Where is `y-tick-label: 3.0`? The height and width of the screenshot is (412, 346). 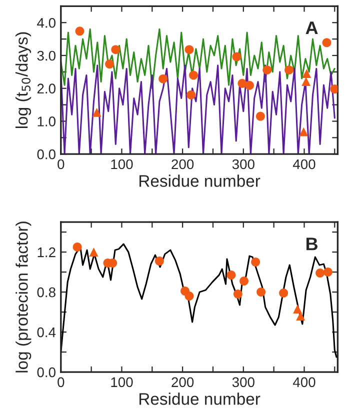 y-tick-label: 3.0 is located at coordinates (46, 55).